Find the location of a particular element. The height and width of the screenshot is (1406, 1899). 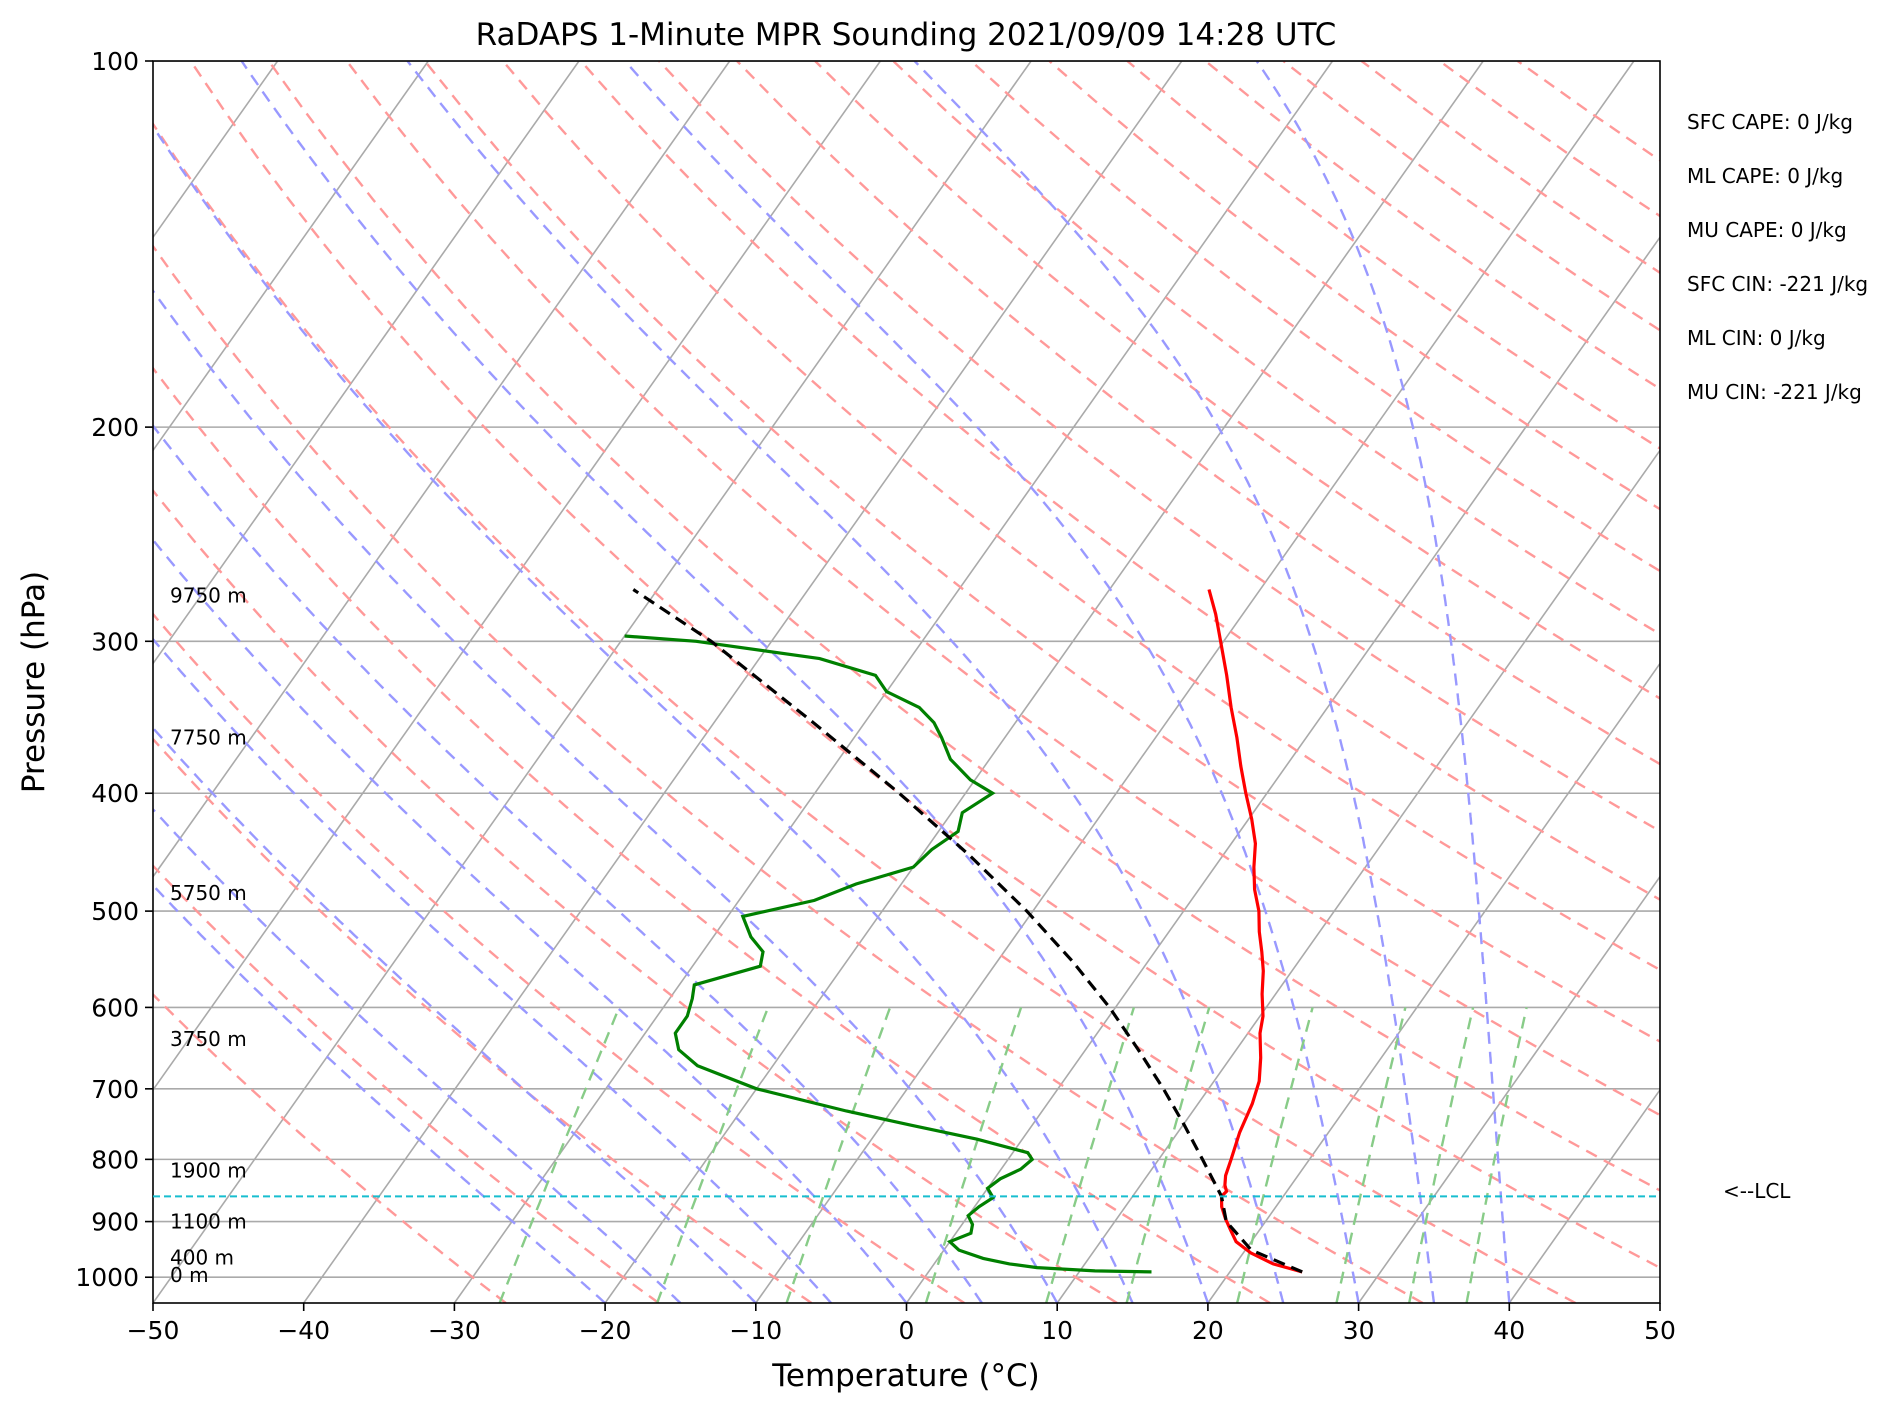

index-label: MU CAPE: 0 J/kg is located at coordinates (1767, 230).